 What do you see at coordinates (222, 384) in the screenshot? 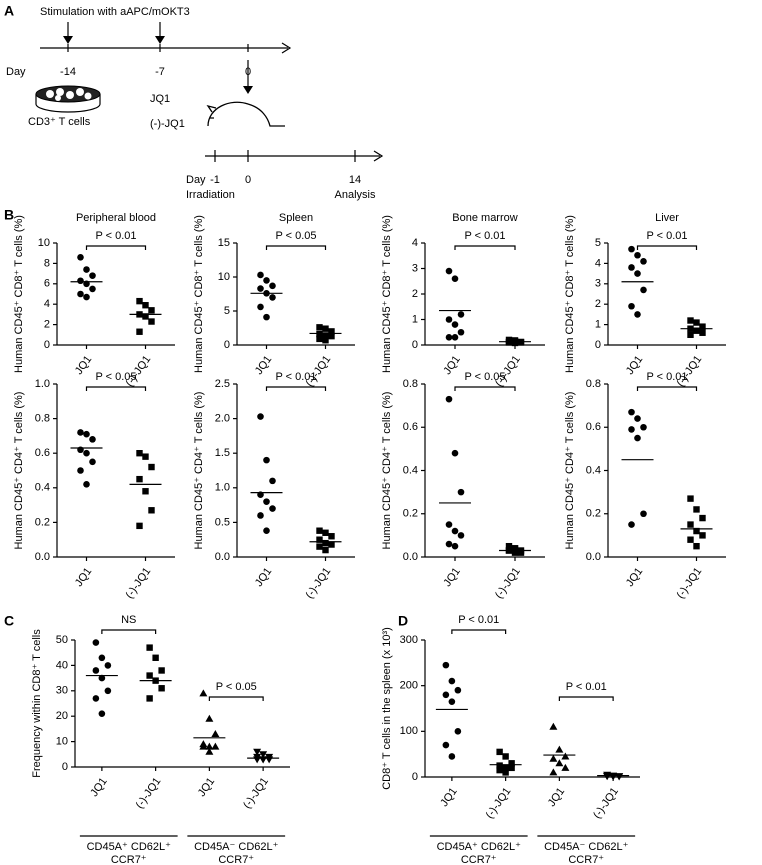
I see `y-tick-label: 2.5` at bounding box center [222, 384].